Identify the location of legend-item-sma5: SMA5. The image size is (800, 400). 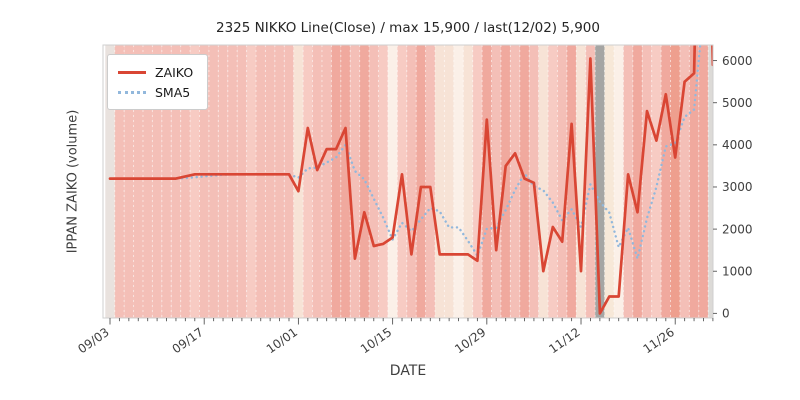
(155, 92).